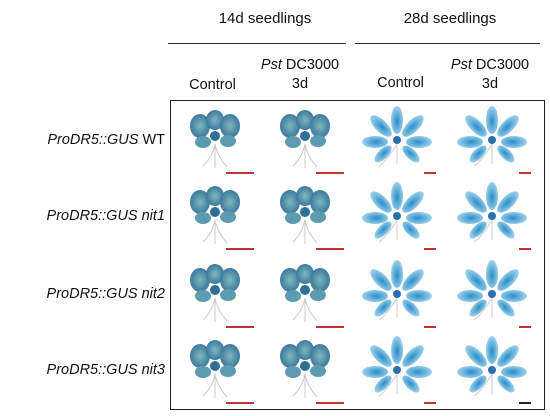 The image size is (550, 416). I want to click on column-header-control-14d: Control, so click(212, 85).